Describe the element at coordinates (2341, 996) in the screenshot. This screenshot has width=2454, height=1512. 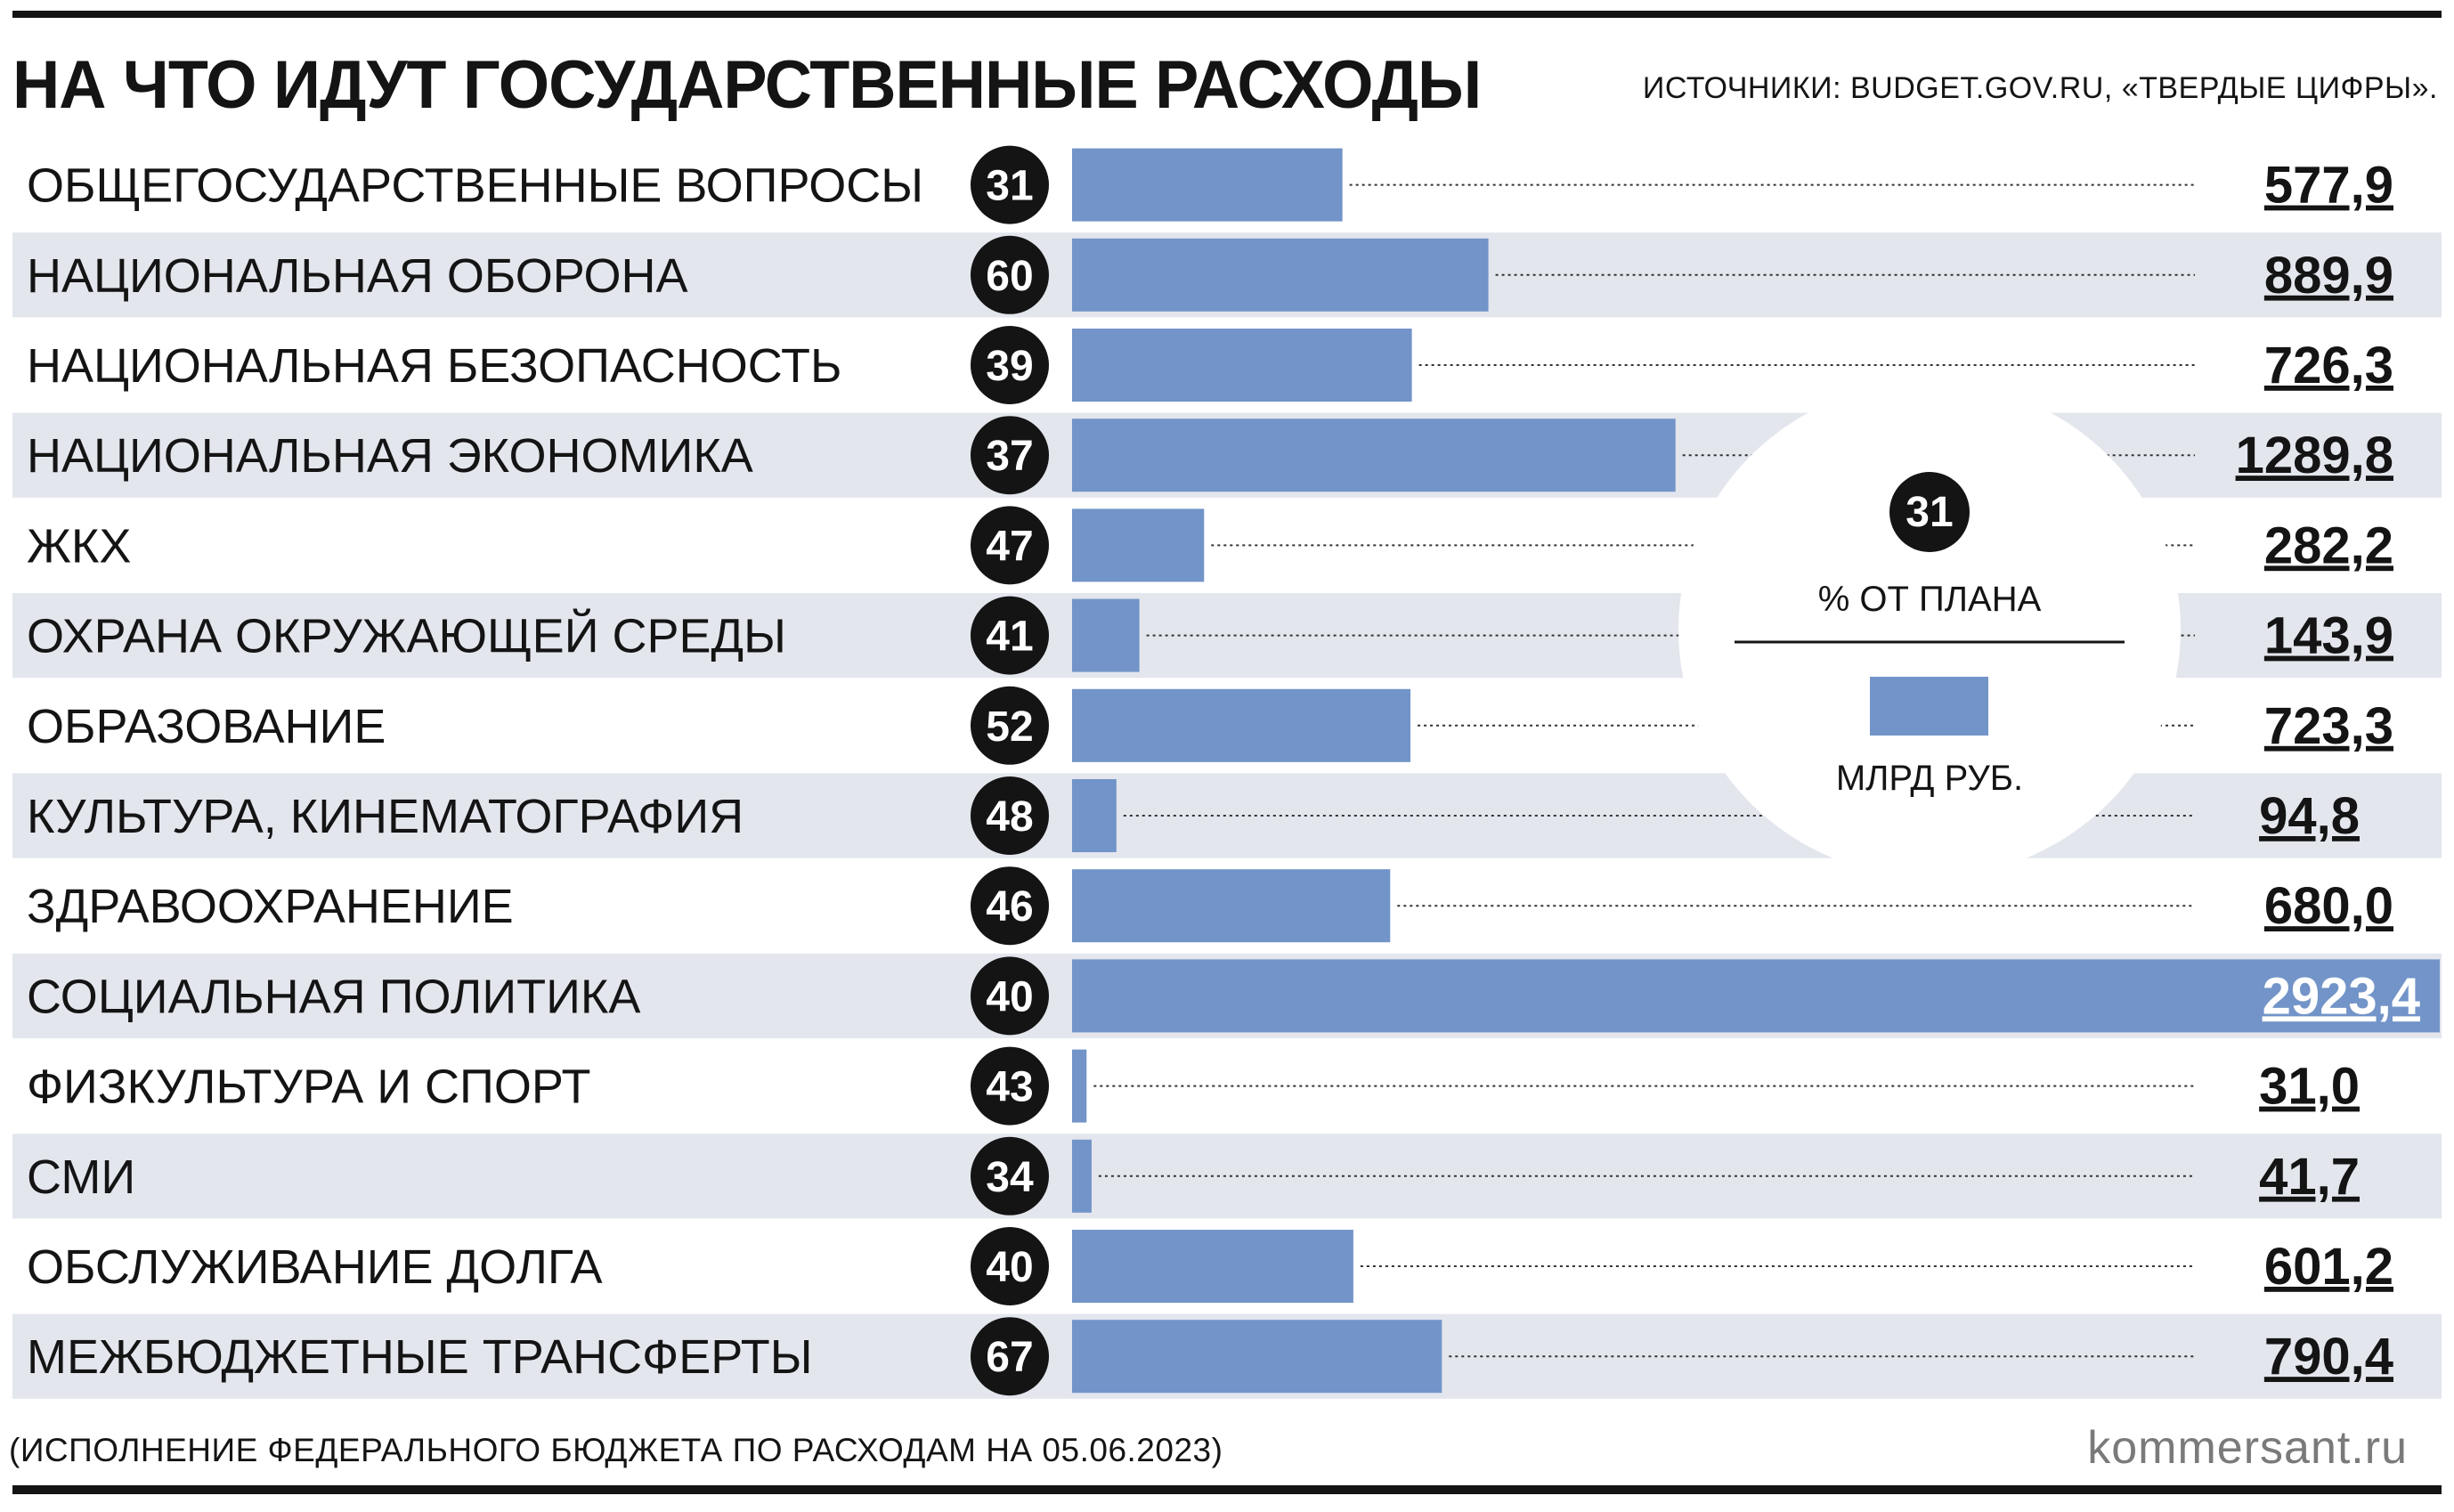
I see `value-label: 2923,4` at that location.